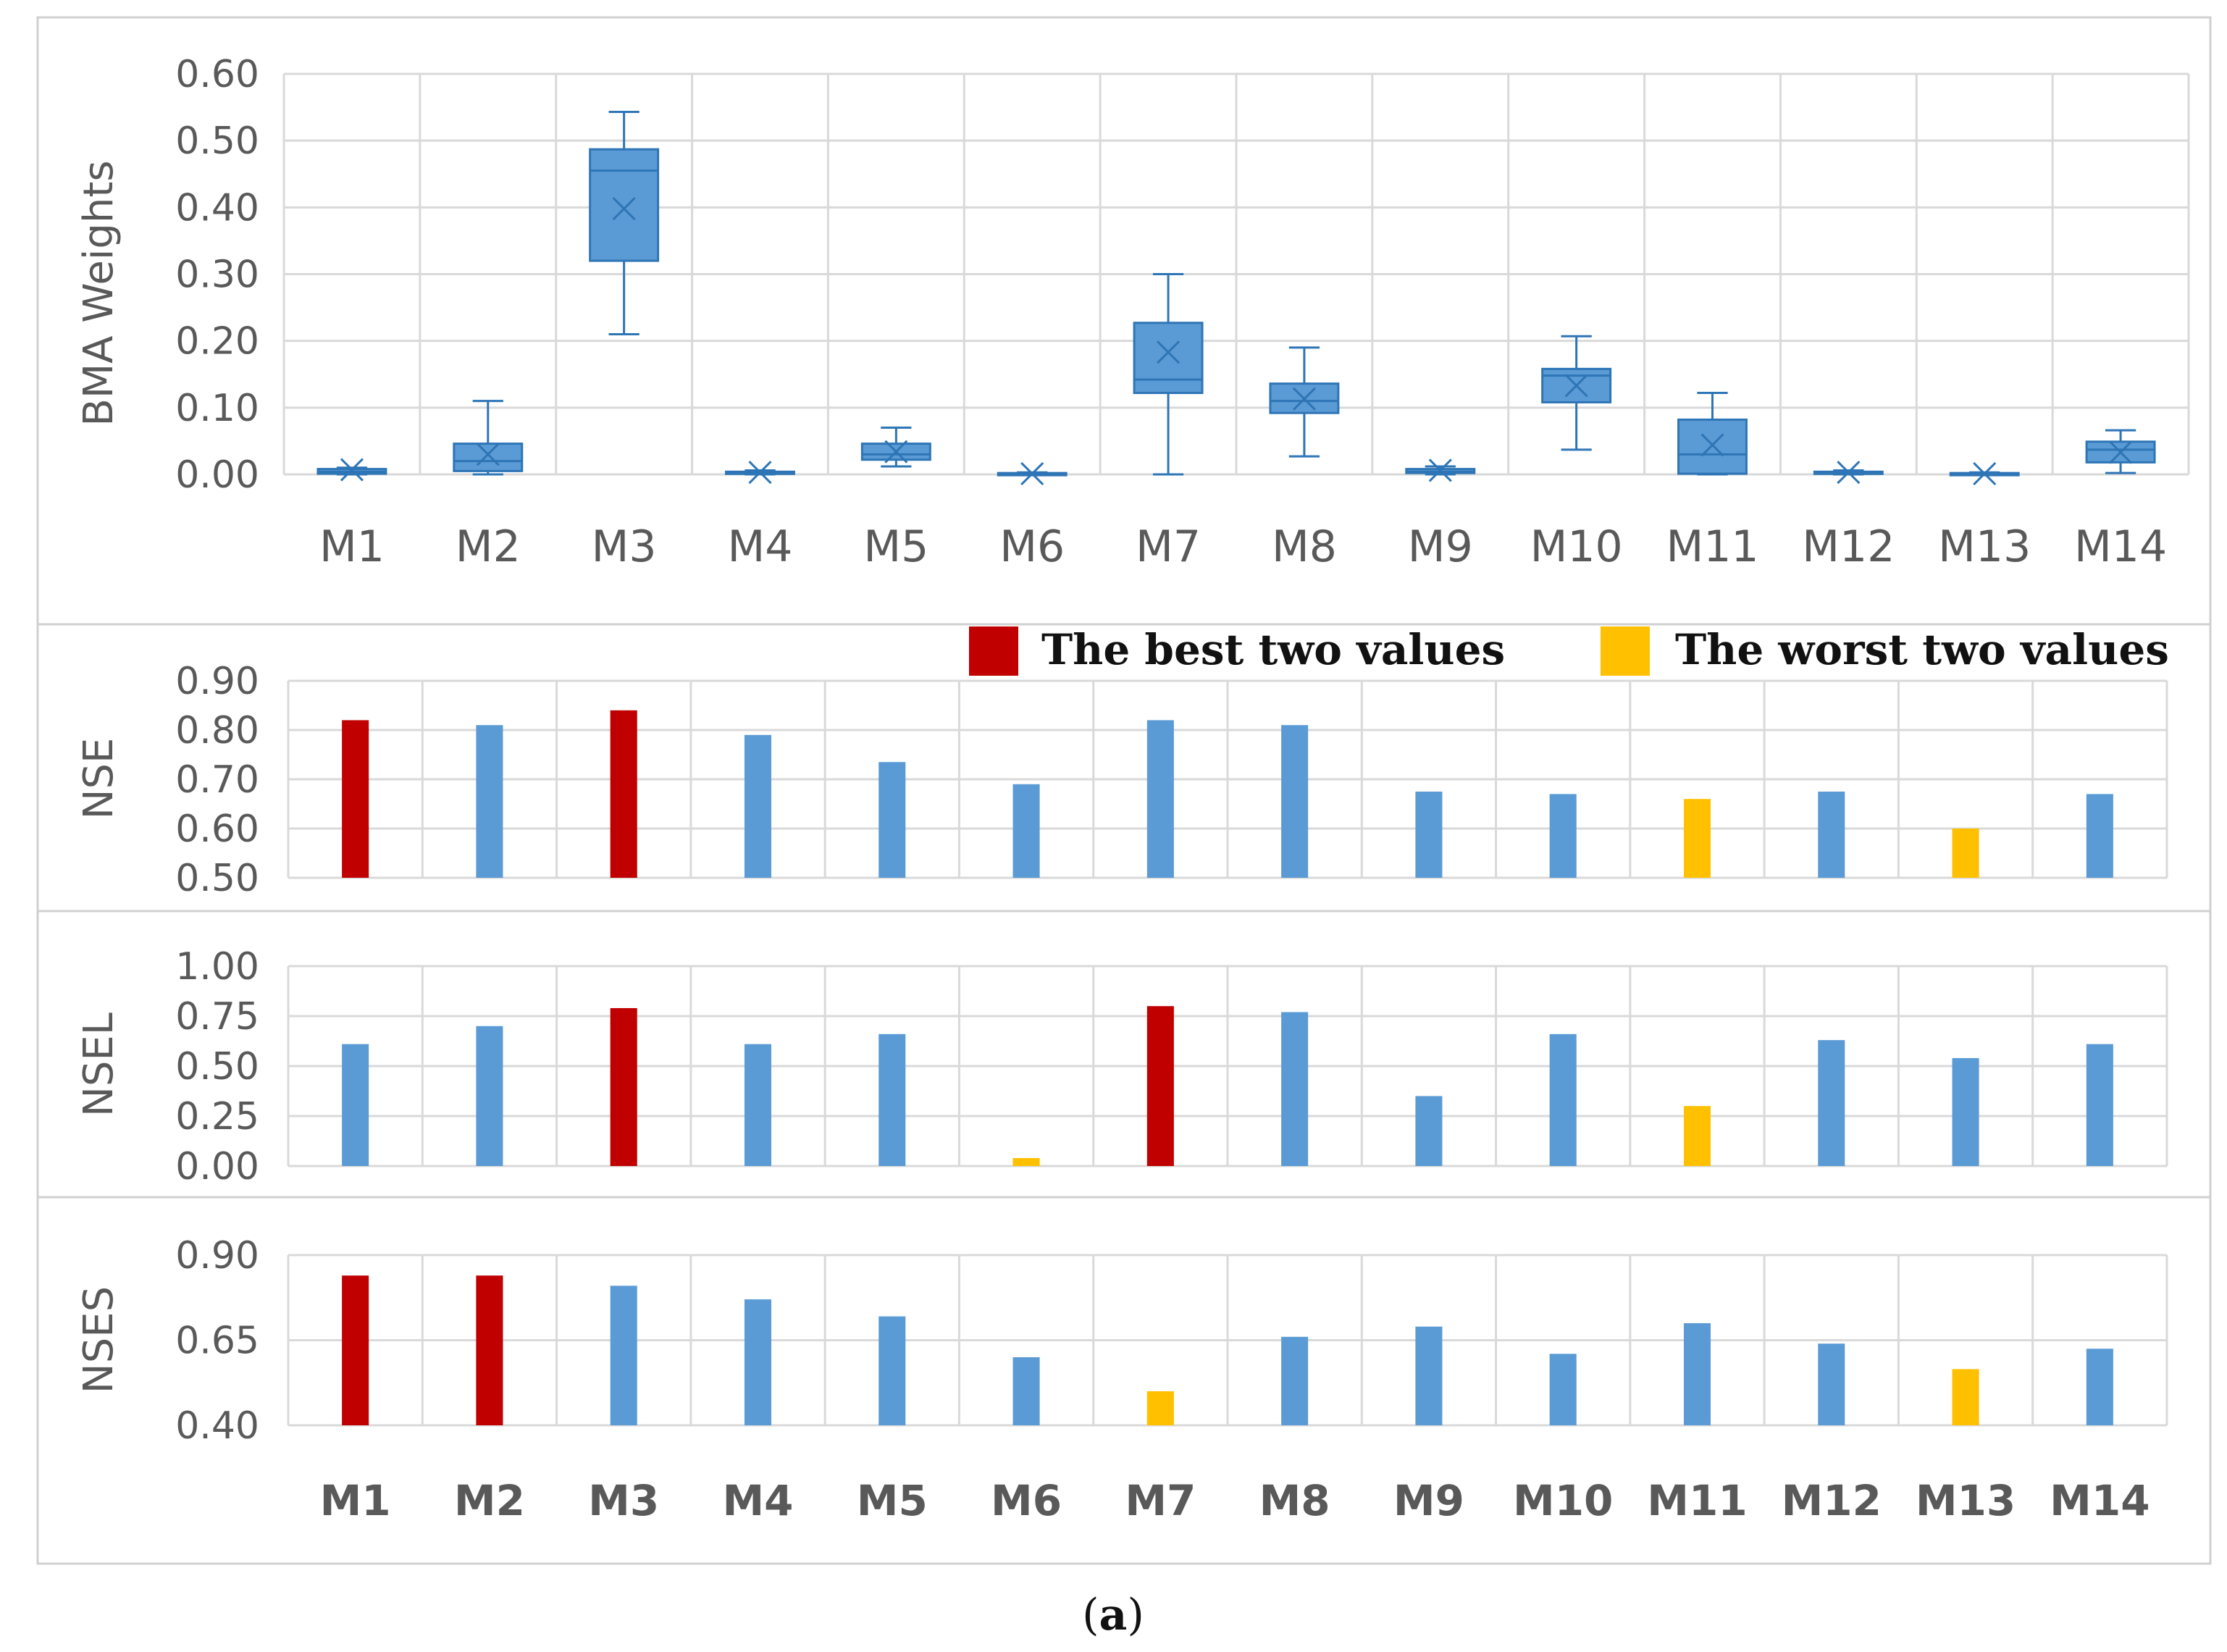 The image size is (2227, 1652). Describe the element at coordinates (1168, 374) in the screenshot. I see `box-M7` at that location.